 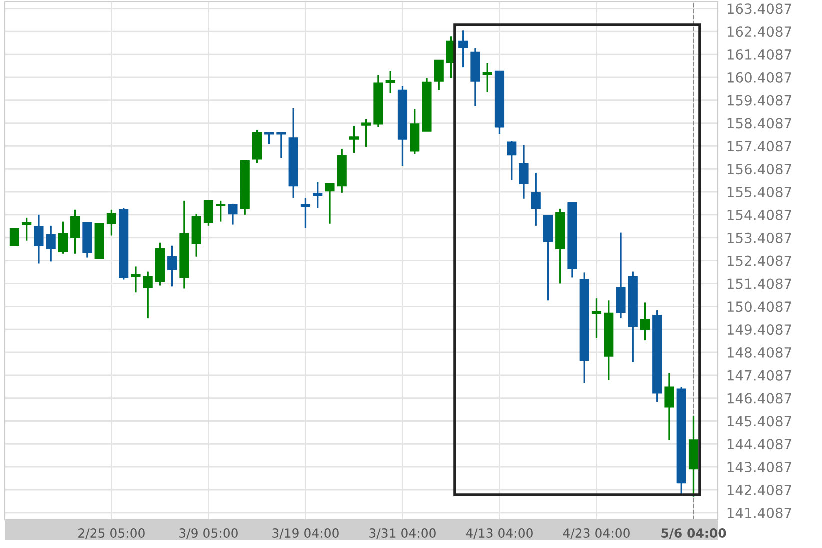 I want to click on y-tick-label: 156.4087, so click(x=760, y=169).